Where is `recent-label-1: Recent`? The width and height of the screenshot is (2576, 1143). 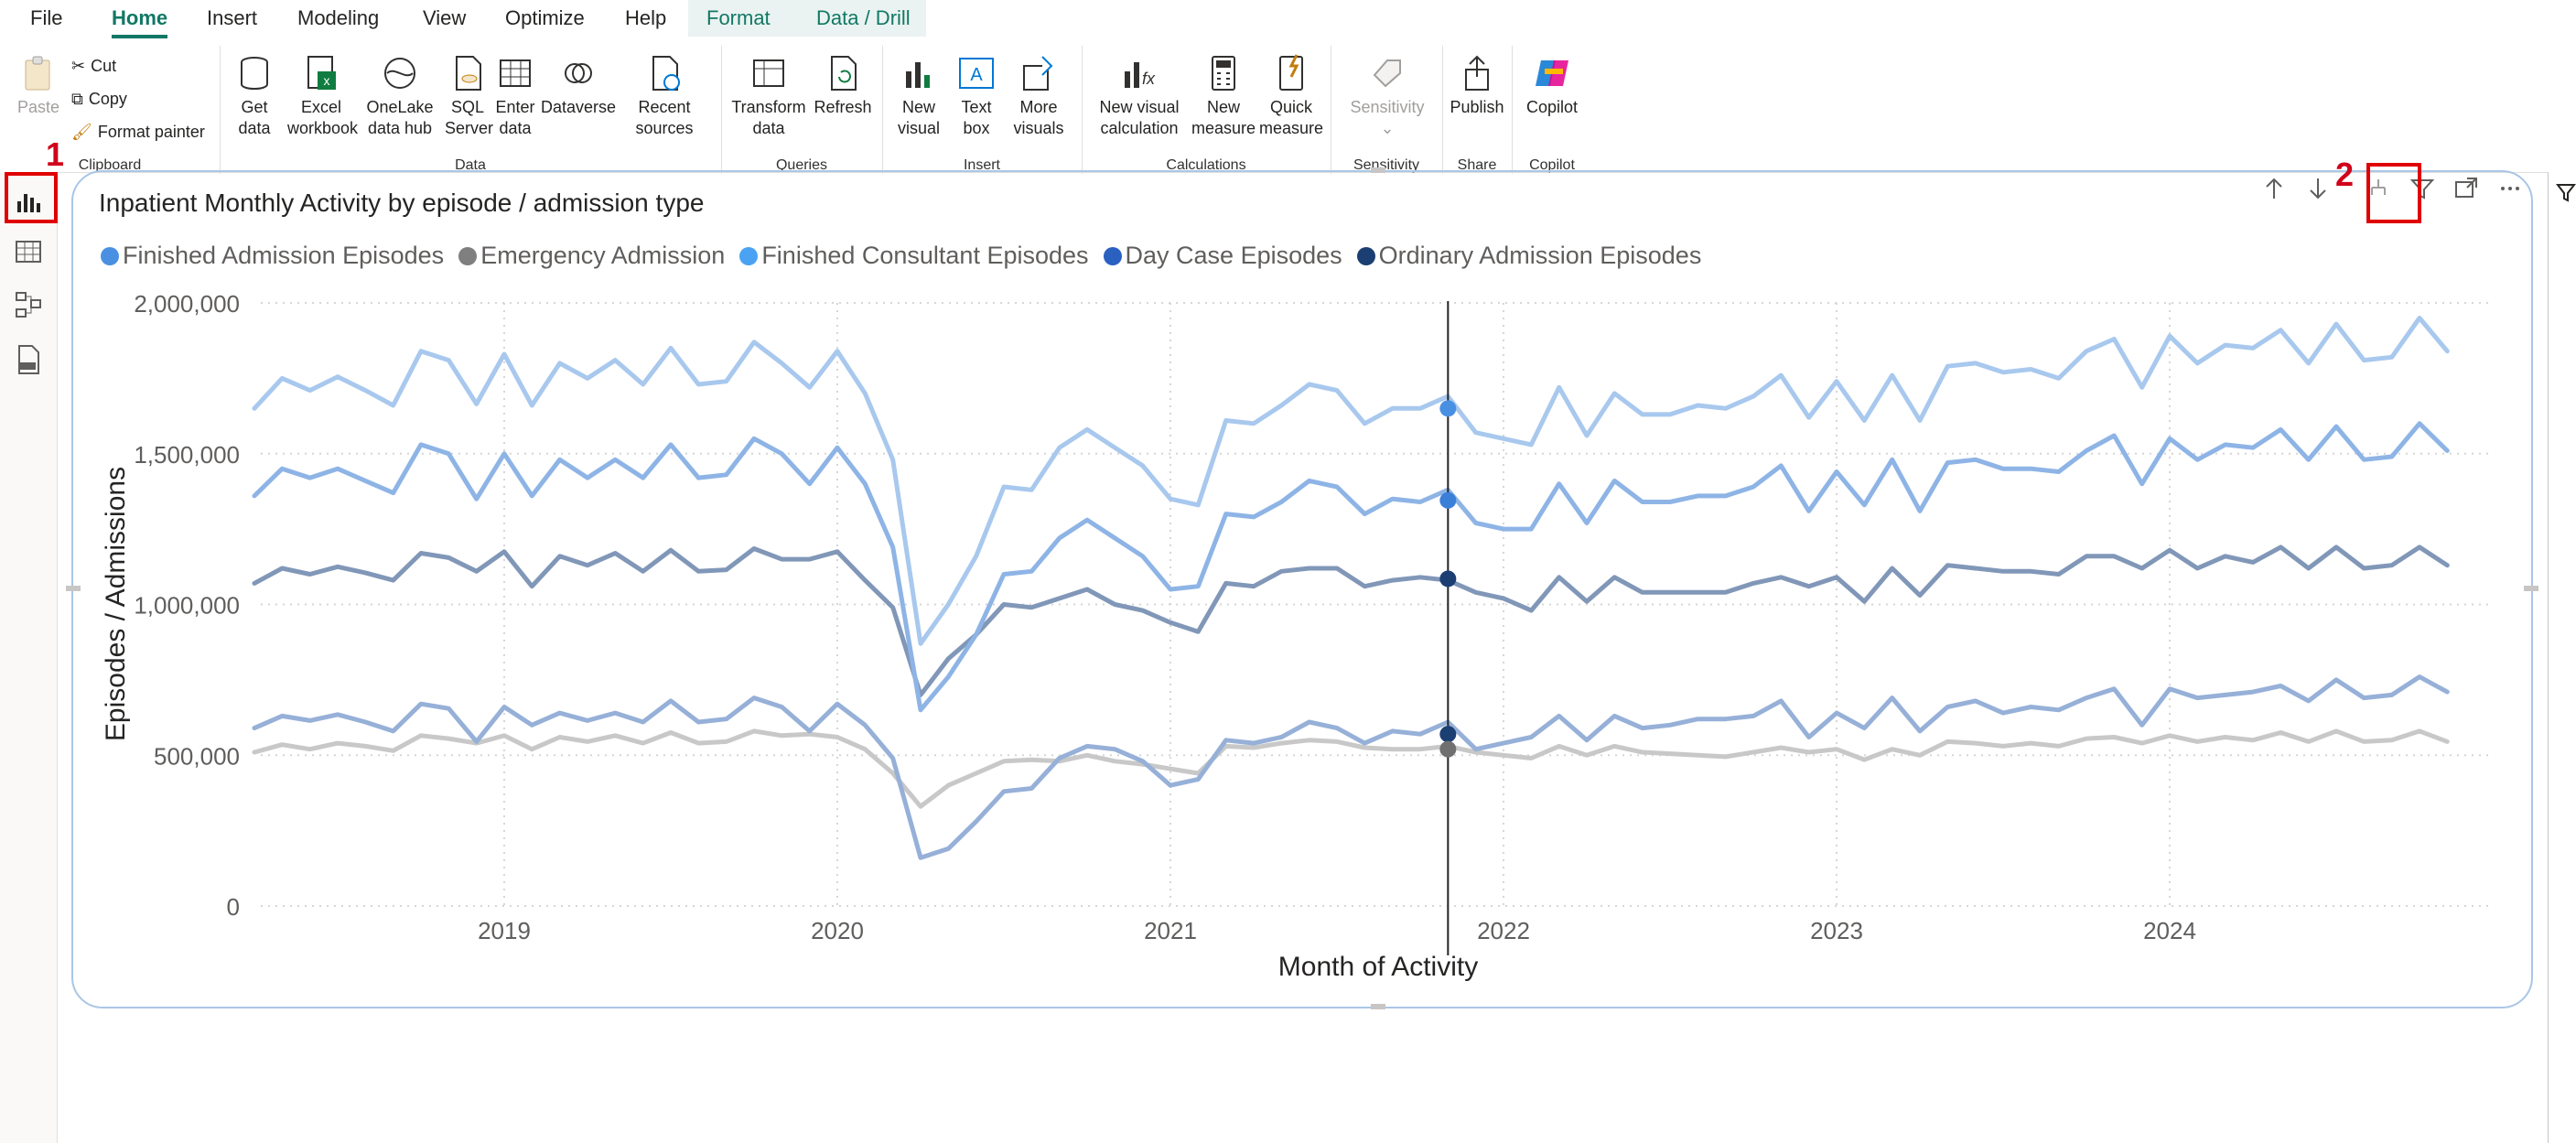
recent-label-1: Recent is located at coordinates (664, 107).